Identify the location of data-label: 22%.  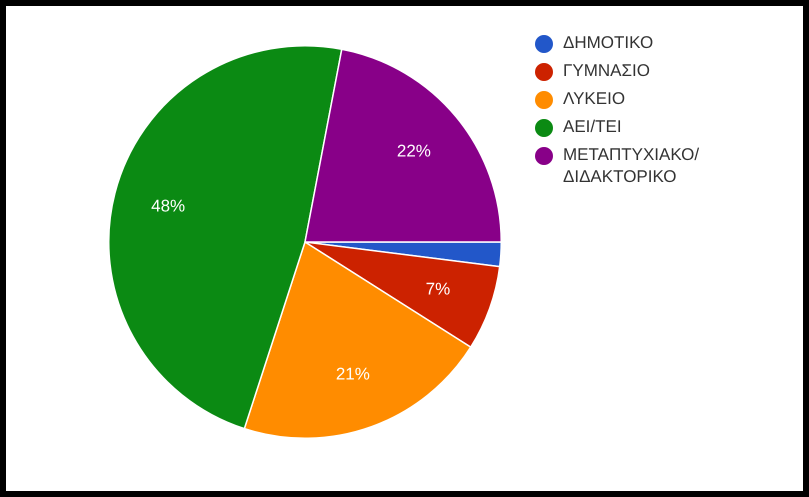
(413, 151).